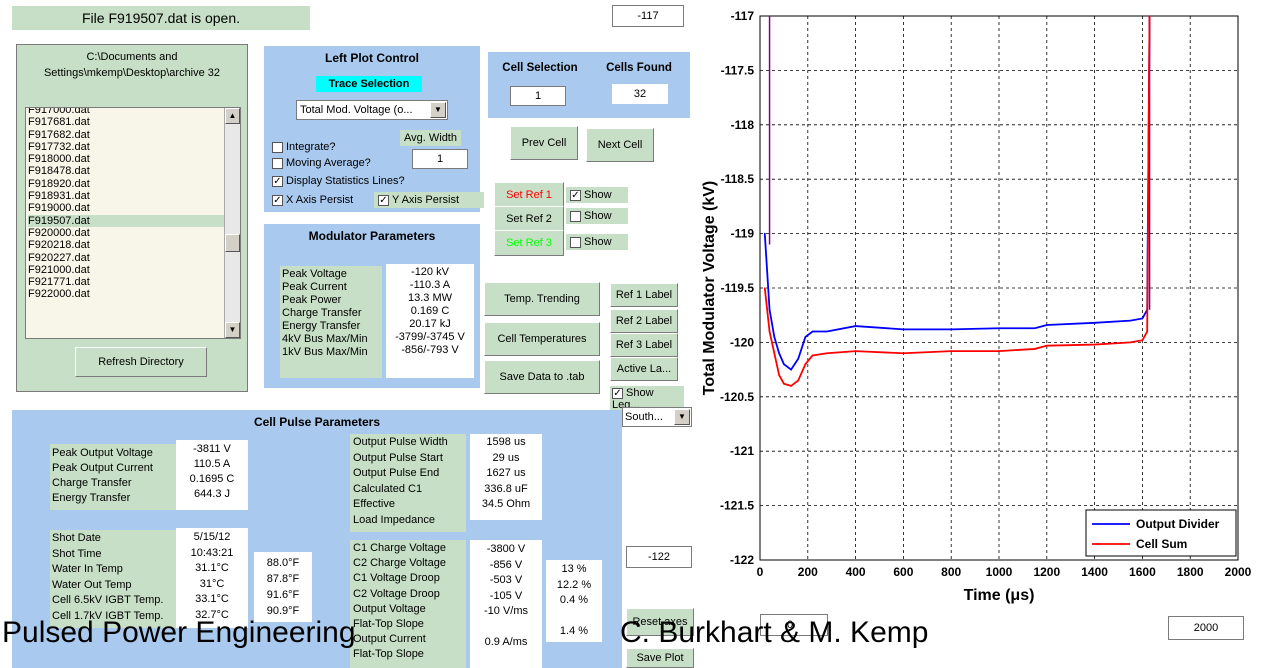 Image resolution: width=1266 pixels, height=668 pixels. What do you see at coordinates (59, 122) in the screenshot?
I see `file-list-item: F917681.dat` at bounding box center [59, 122].